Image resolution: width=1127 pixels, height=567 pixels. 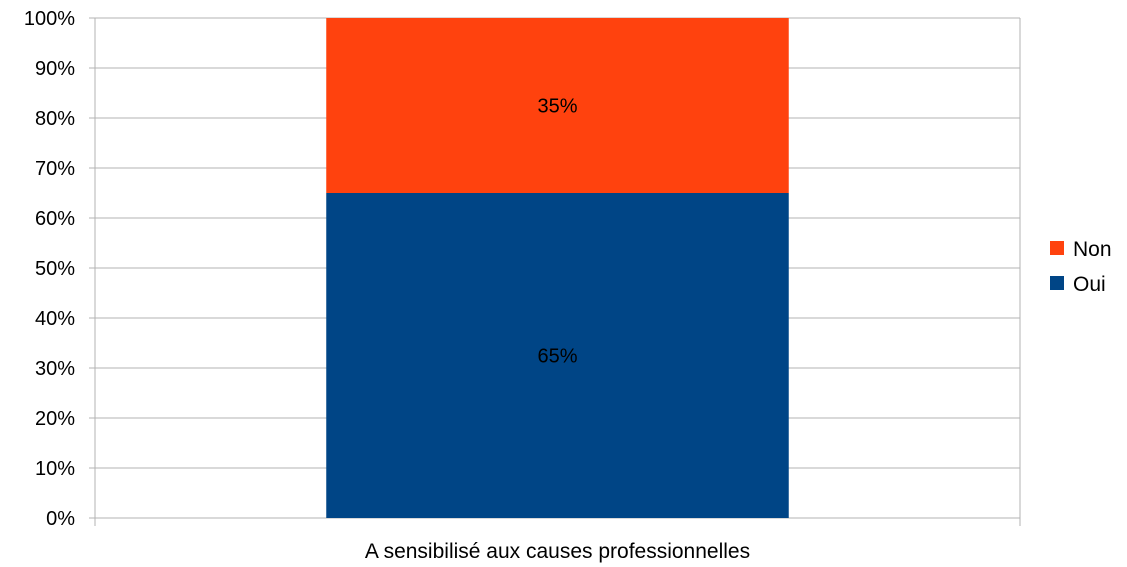 I want to click on y-tick-label: 60%, so click(x=55, y=219).